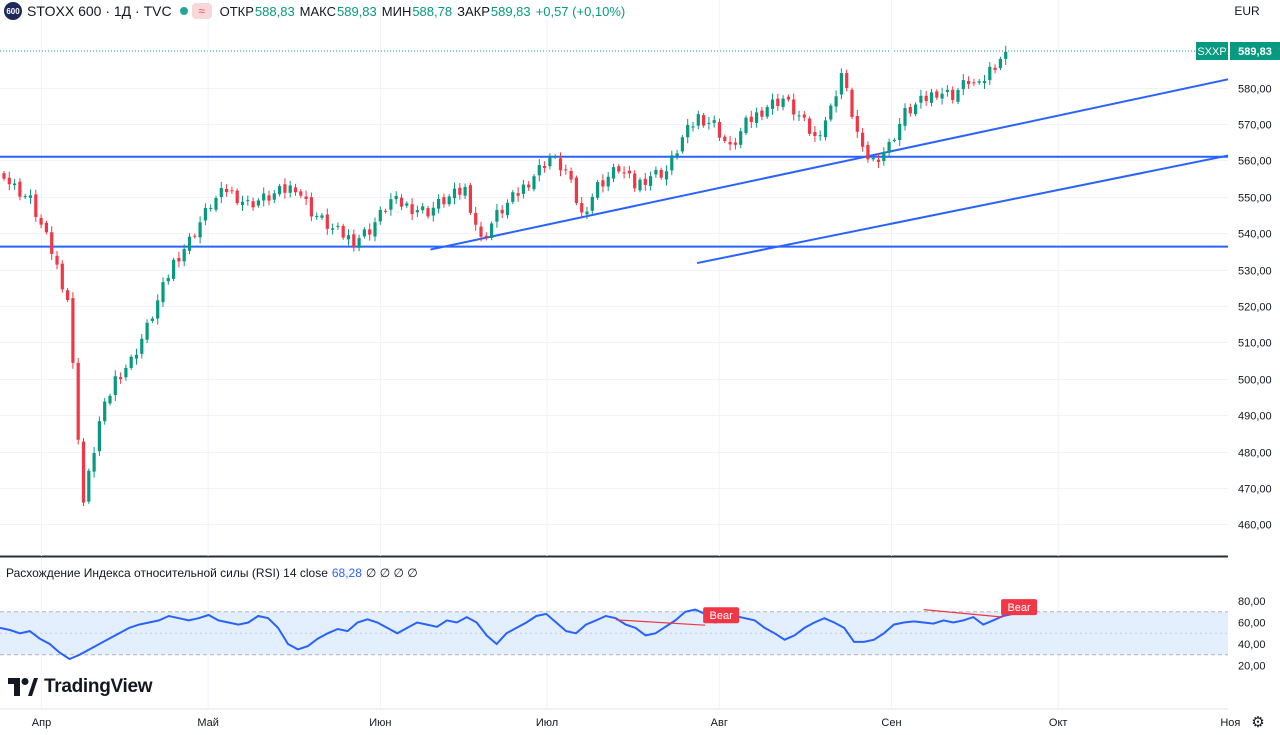 The image size is (1280, 735). What do you see at coordinates (391, 573) in the screenshot?
I see `rsi-placeholders: ∅ ∅ ∅ ∅` at bounding box center [391, 573].